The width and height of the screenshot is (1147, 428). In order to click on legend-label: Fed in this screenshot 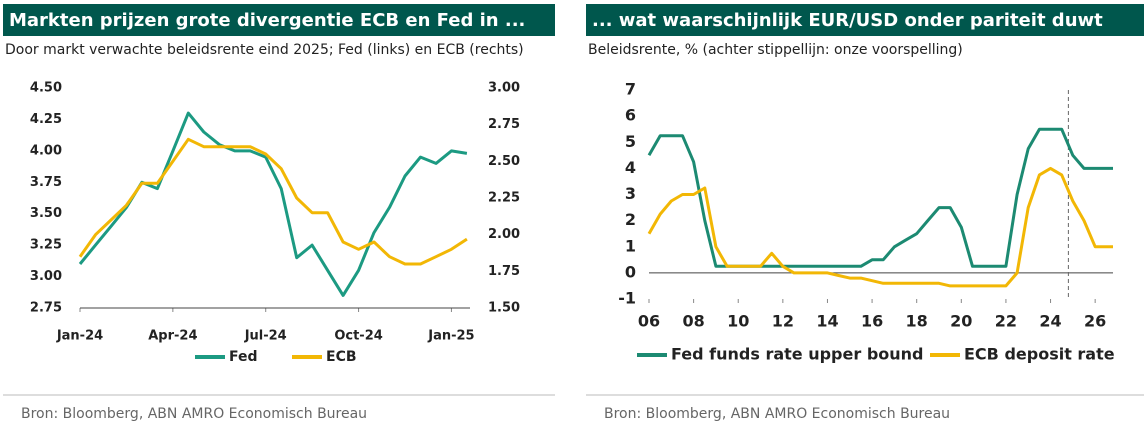, I will do `click(243, 357)`.